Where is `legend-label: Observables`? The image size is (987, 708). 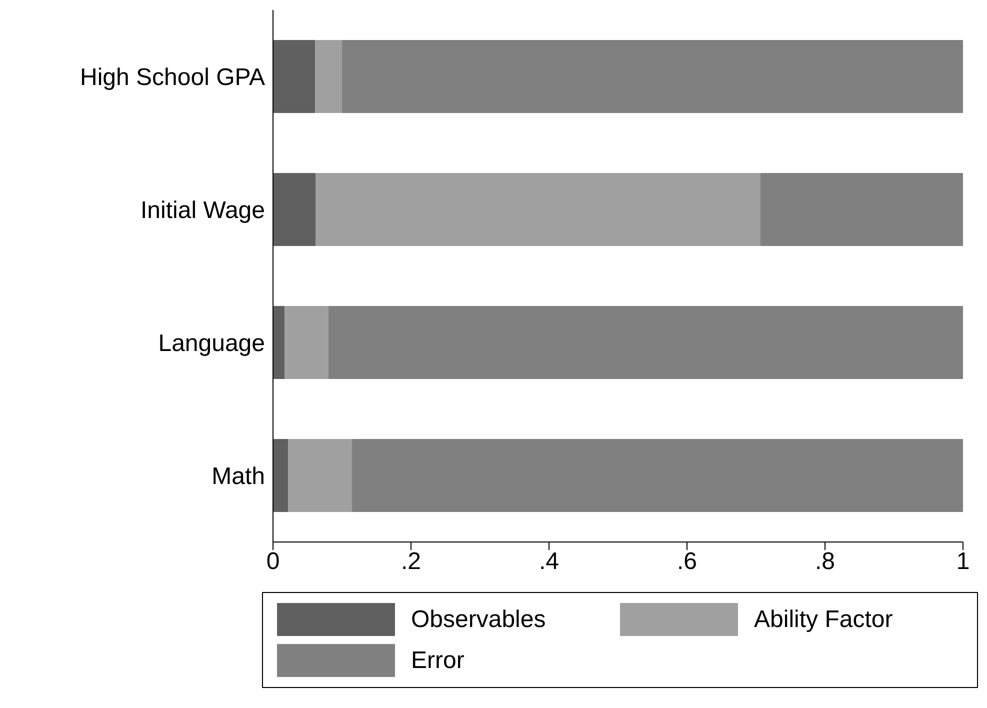
legend-label: Observables is located at coordinates (478, 620).